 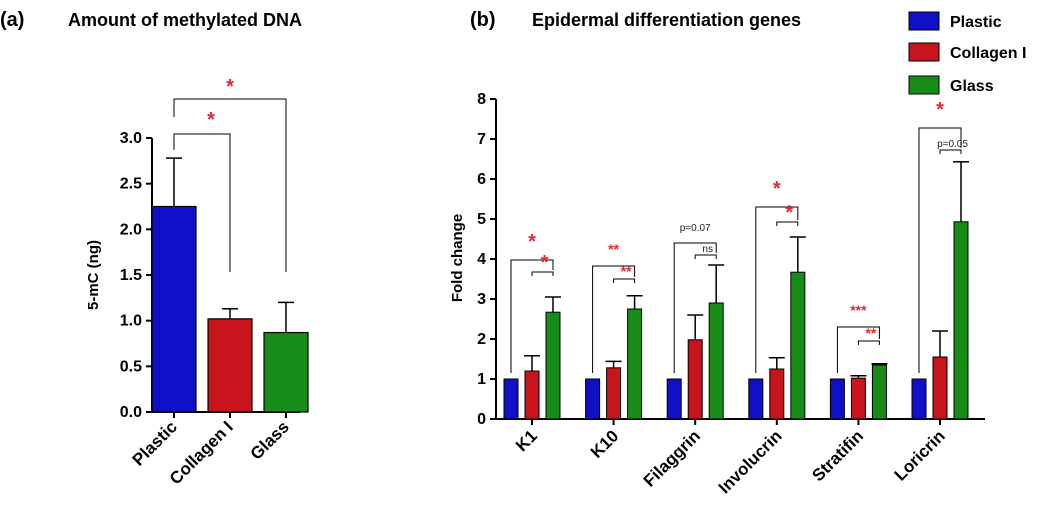 What do you see at coordinates (481, 99) in the screenshot?
I see `panel-b-y-tick-label: 8` at bounding box center [481, 99].